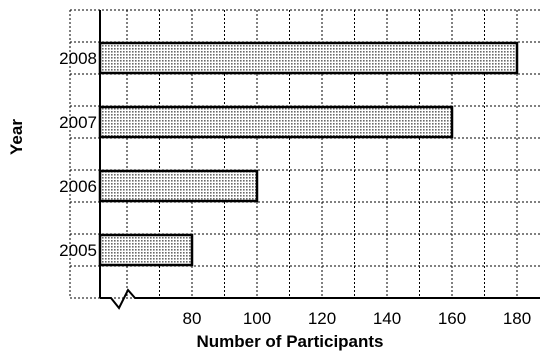  I want to click on x-tick-label-100: 100, so click(257, 318).